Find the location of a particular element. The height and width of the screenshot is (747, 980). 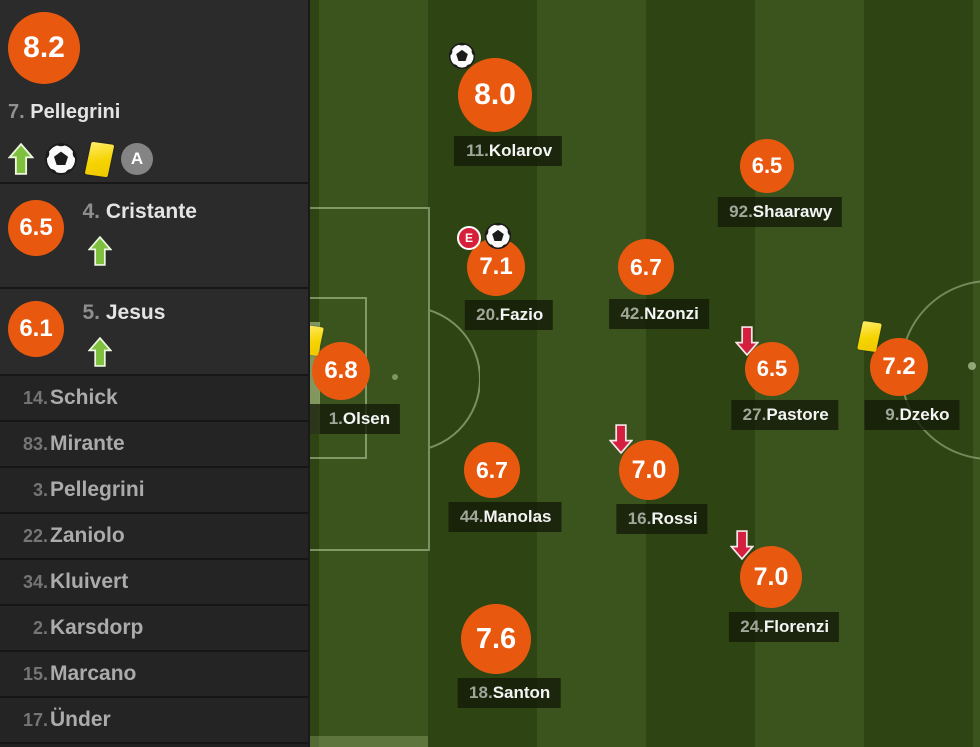

player-name: Fazio is located at coordinates (521, 314).